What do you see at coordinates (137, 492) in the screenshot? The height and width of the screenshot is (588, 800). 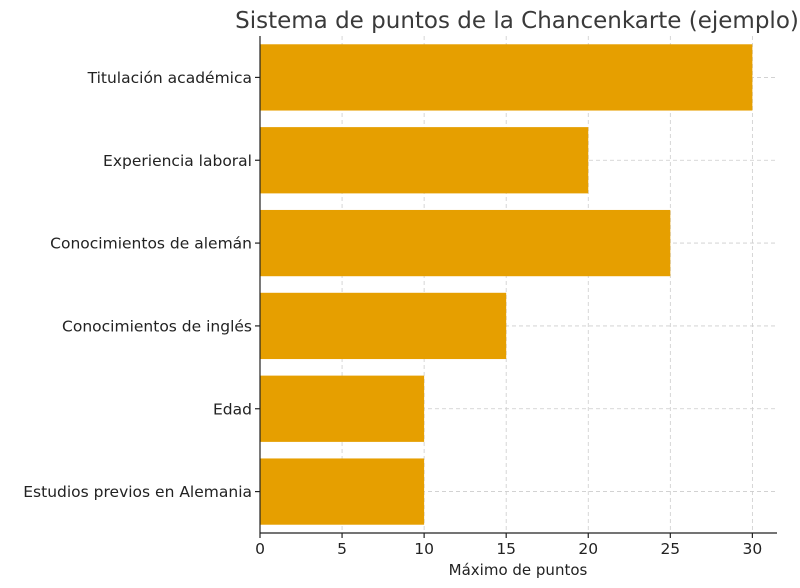 I see `y-category-label: Estudios previos en Alemania` at bounding box center [137, 492].